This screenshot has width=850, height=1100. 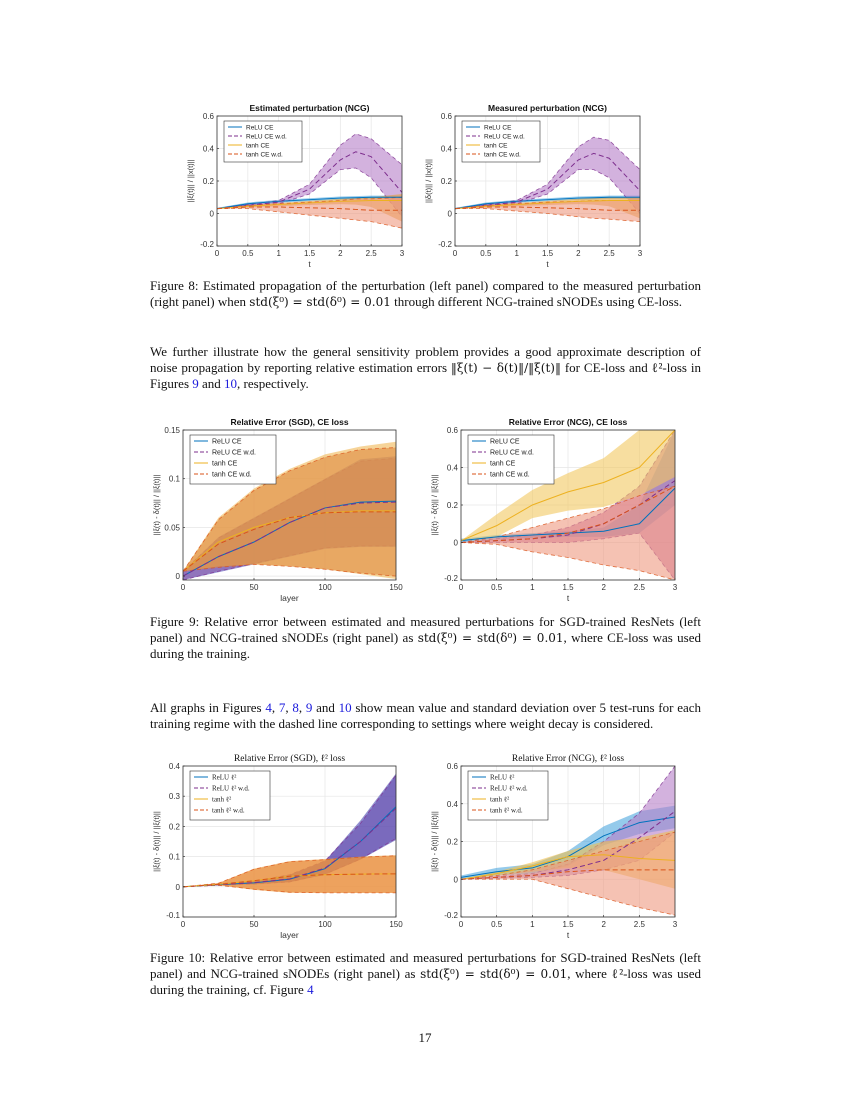 What do you see at coordinates (232, 475) in the screenshot?
I see `legend-entry: tanh CE w.d.` at bounding box center [232, 475].